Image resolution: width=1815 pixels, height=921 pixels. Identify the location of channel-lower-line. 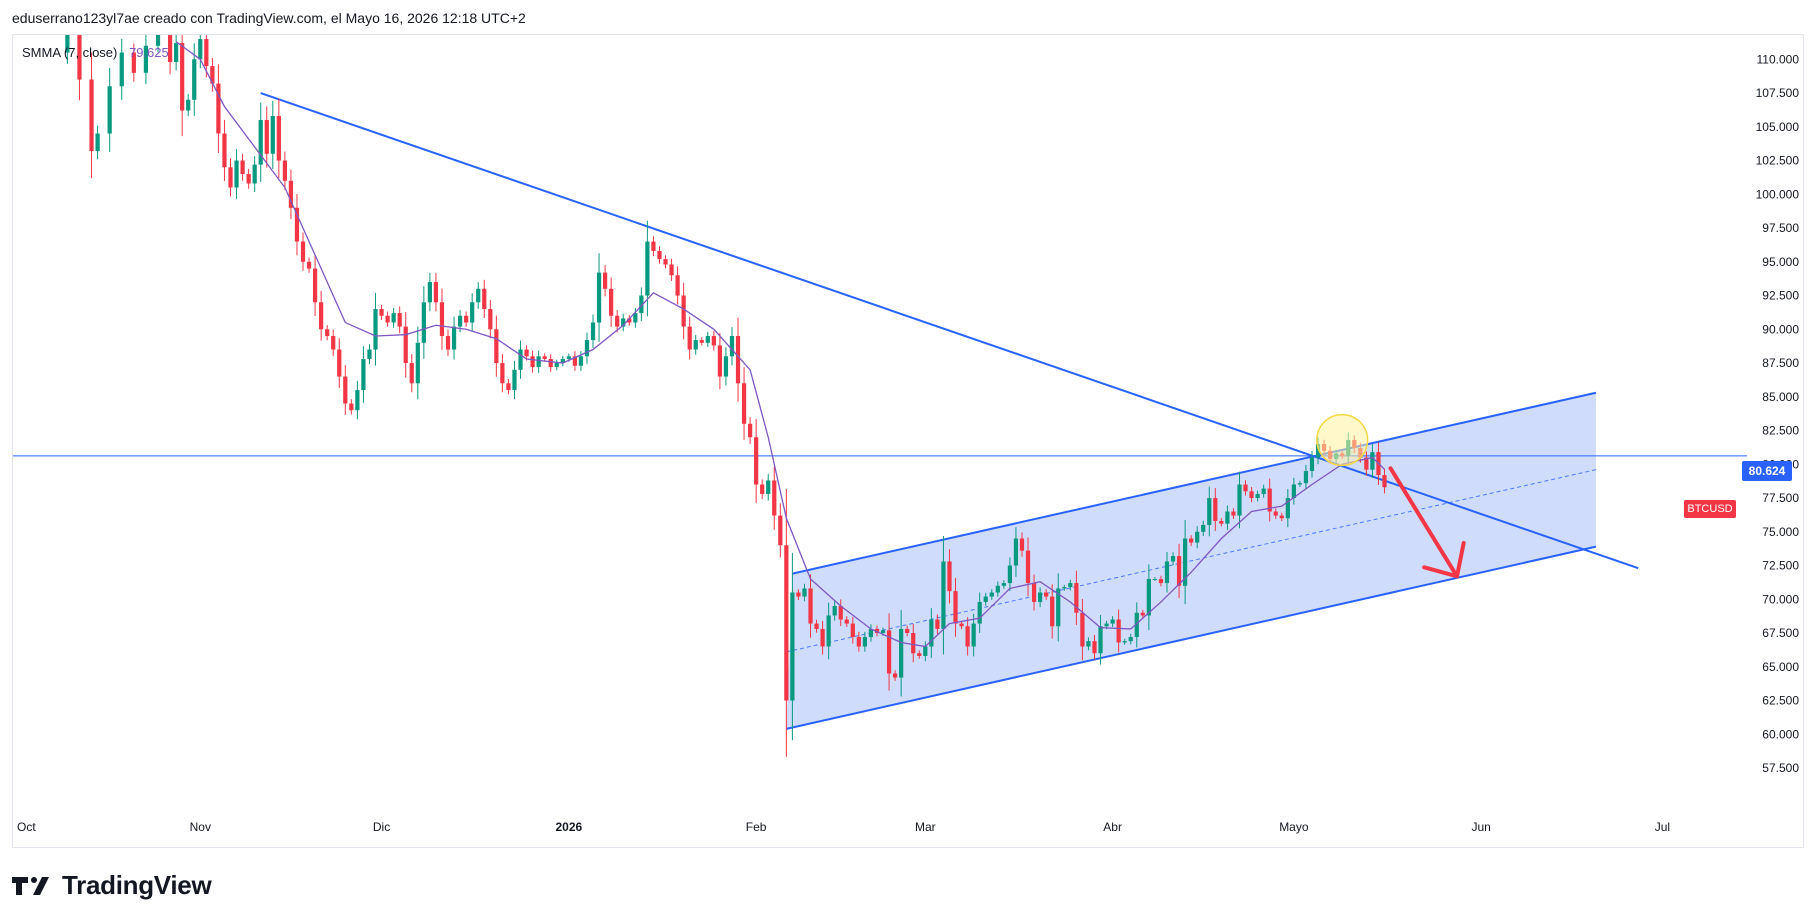
(1191, 637).